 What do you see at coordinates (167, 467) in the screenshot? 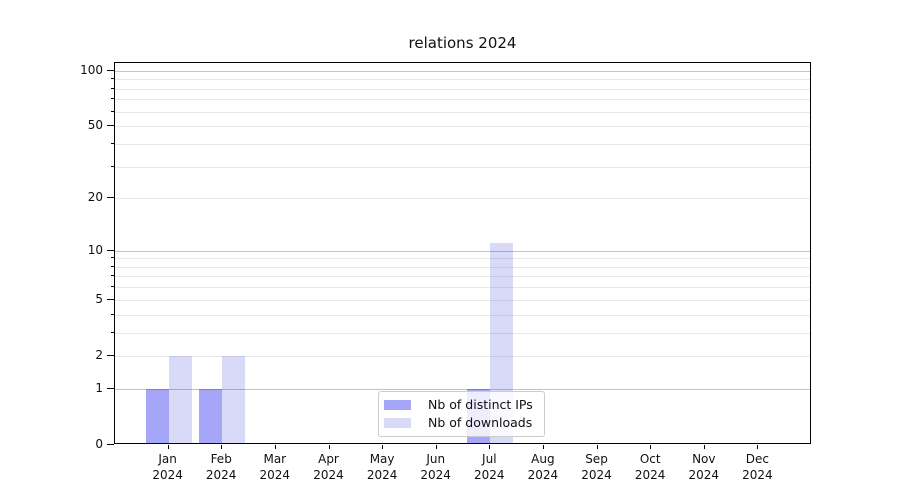
I see `x-tick-label: Jan 2024` at bounding box center [167, 467].